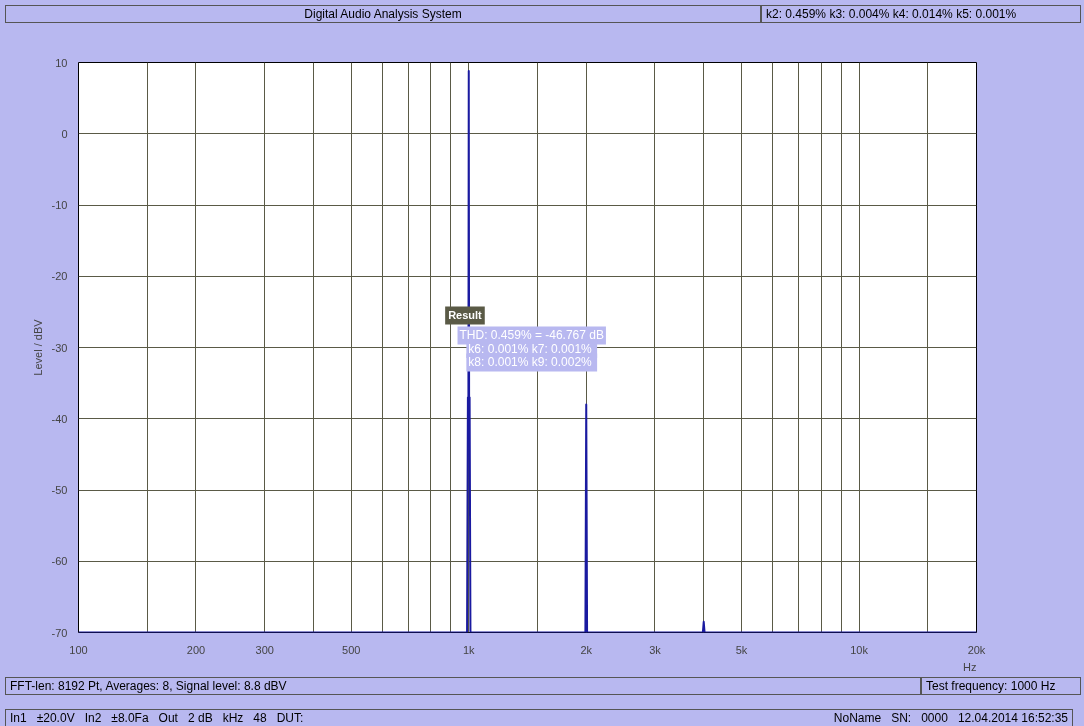 The width and height of the screenshot is (1084, 726). Describe the element at coordinates (741, 649) in the screenshot. I see `x-tick-label: 5k` at that location.